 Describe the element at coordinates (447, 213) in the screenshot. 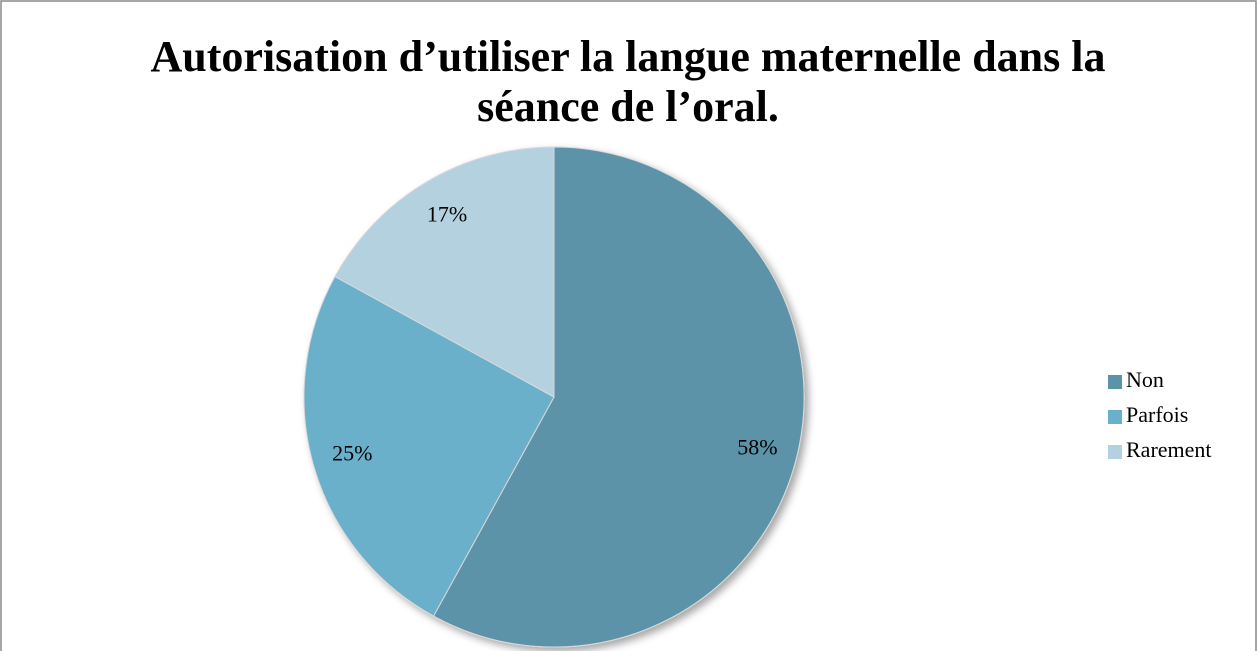

I see `data-label: 17%` at that location.